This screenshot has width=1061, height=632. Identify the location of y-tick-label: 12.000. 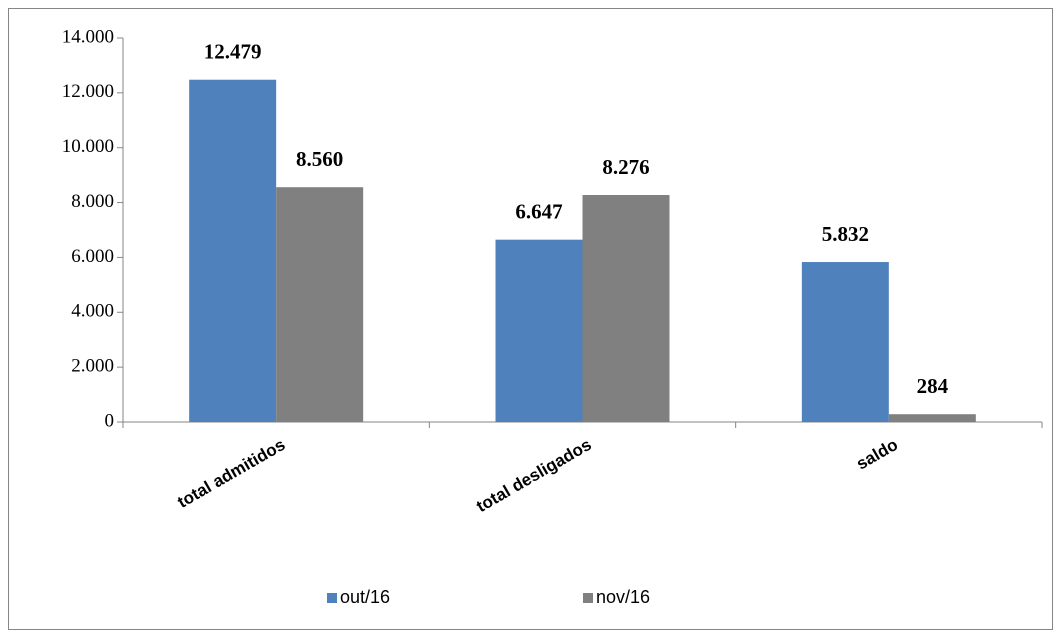
(88, 91).